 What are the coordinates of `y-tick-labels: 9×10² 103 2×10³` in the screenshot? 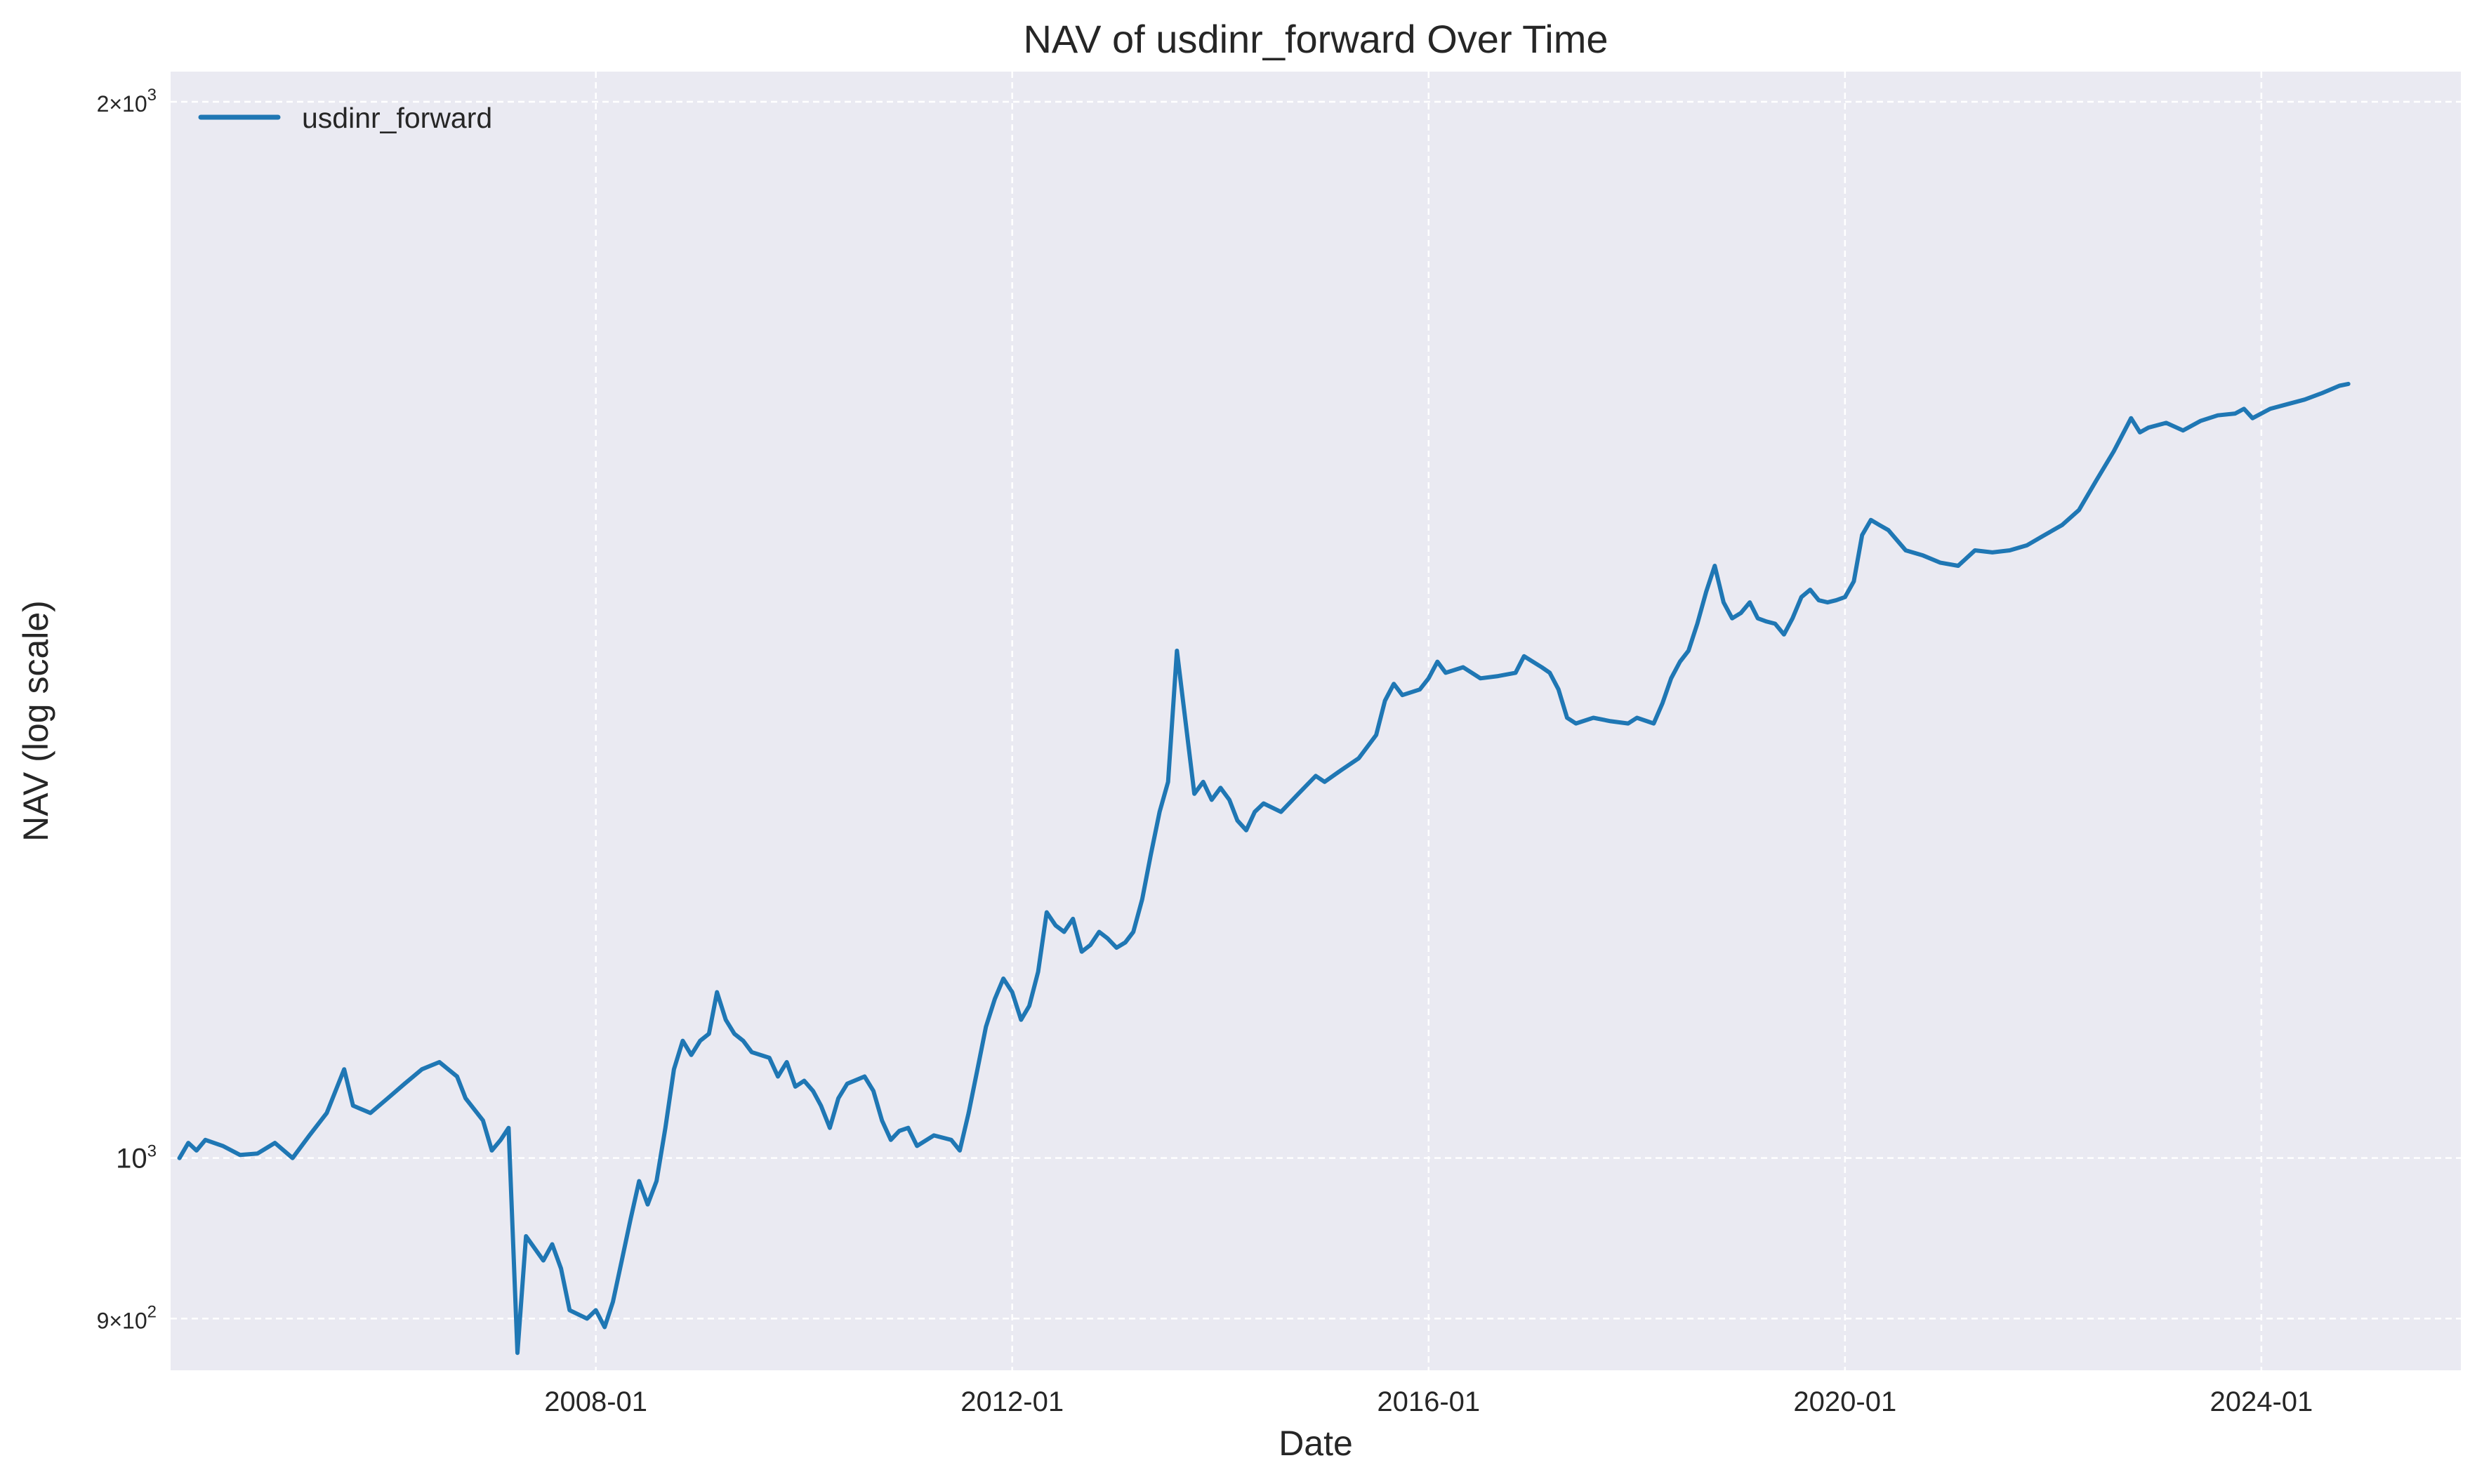 It's located at (127, 710).